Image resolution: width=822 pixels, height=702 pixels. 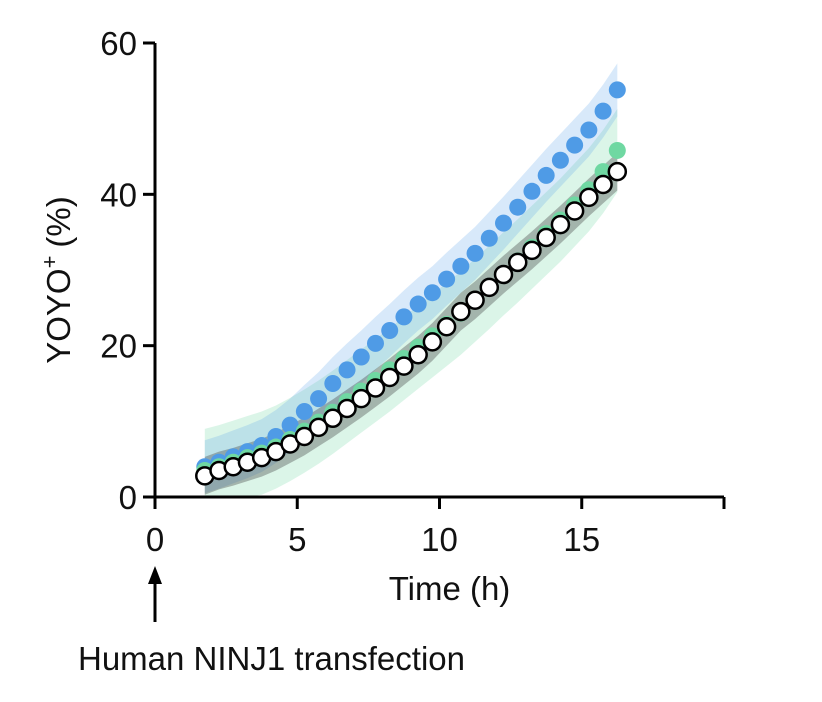 I want to click on y-tick-label: 20, so click(x=118, y=346).